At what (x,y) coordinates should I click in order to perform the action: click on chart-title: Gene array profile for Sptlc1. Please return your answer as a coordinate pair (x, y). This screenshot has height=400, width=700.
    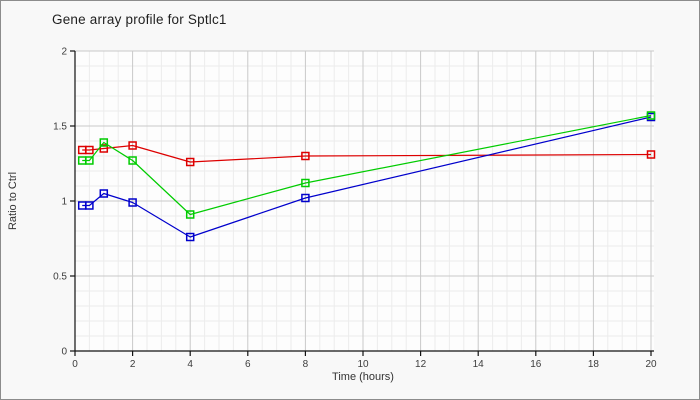
    Looking at the image, I should click on (139, 19).